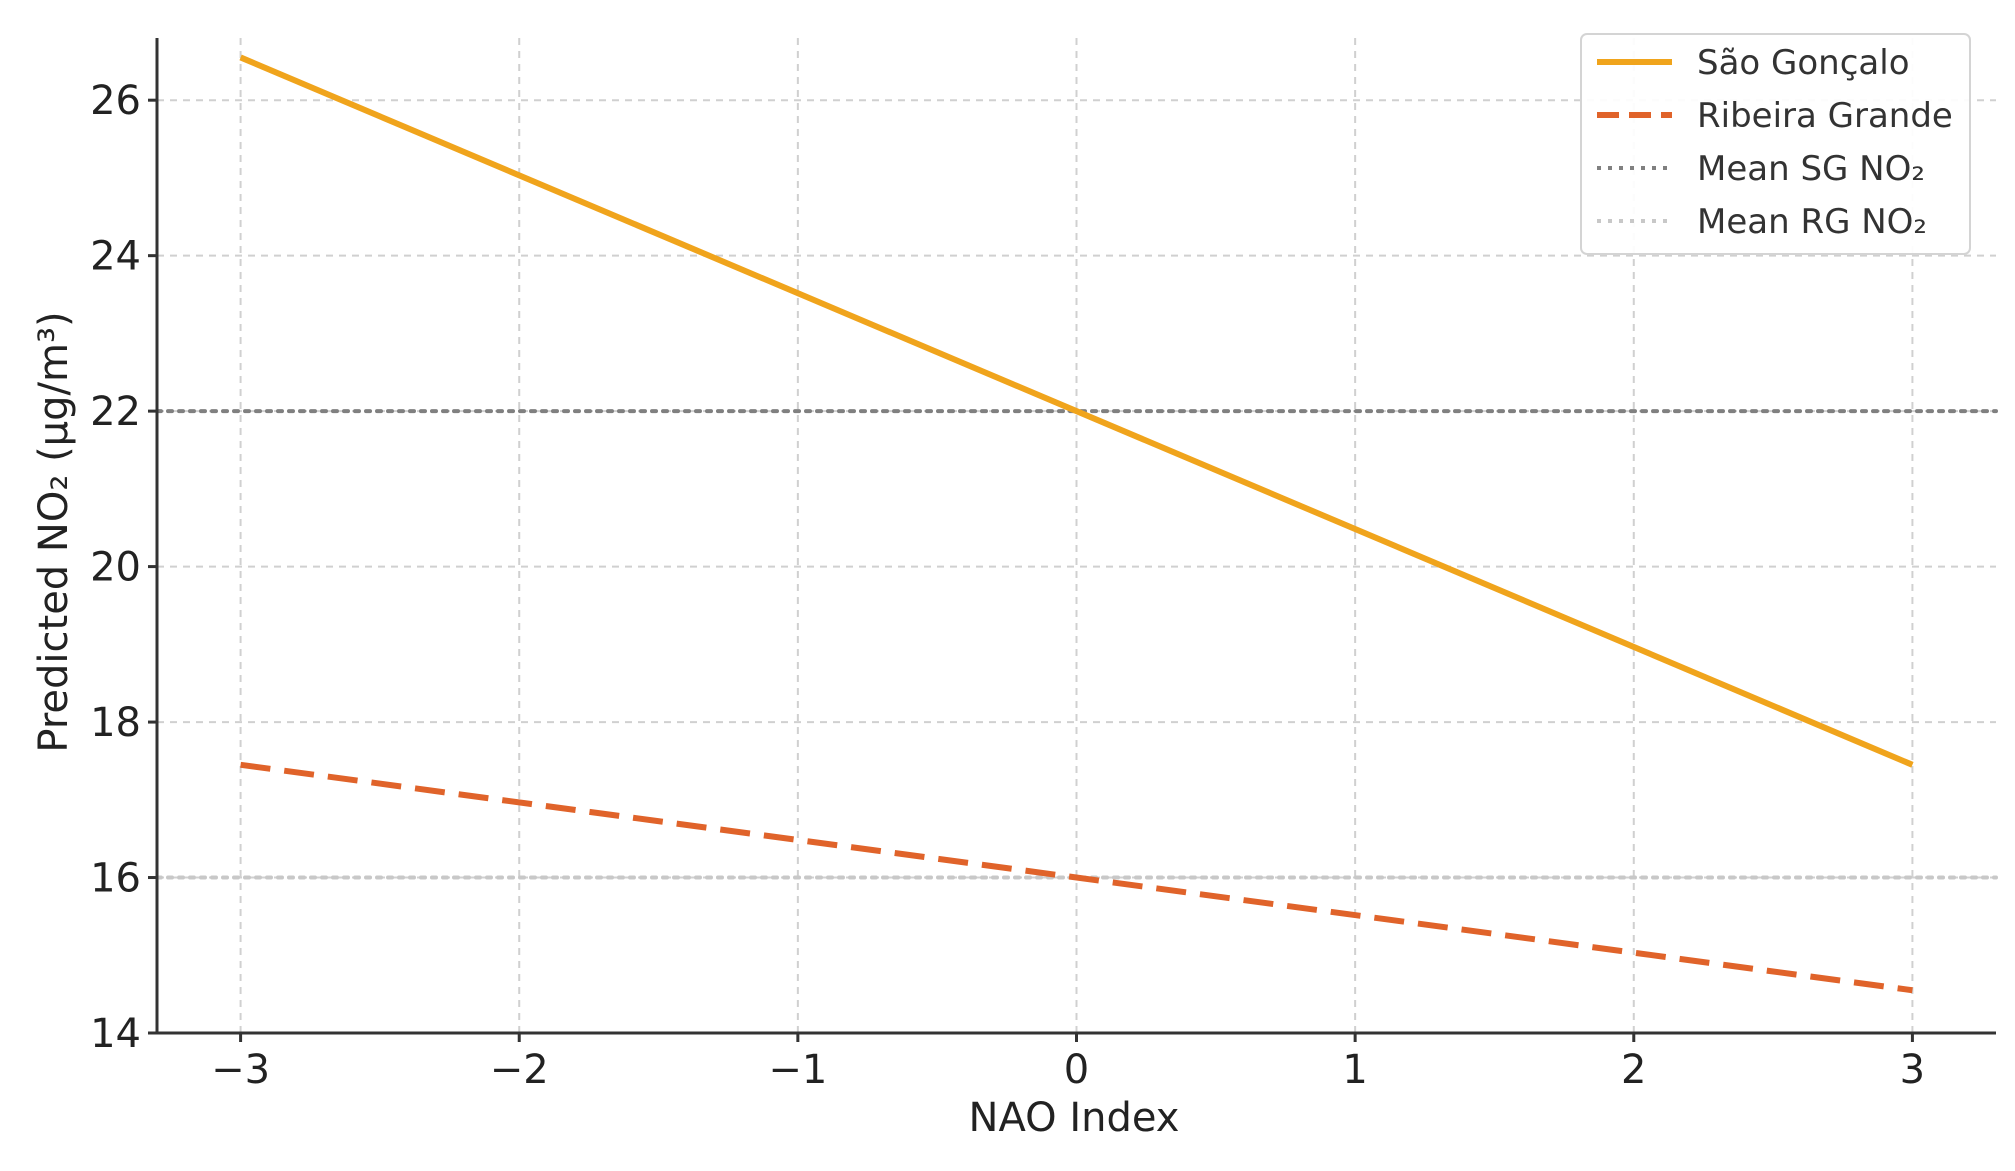 The image size is (2015, 1171). I want to click on y-tick-label: 24, so click(115, 257).